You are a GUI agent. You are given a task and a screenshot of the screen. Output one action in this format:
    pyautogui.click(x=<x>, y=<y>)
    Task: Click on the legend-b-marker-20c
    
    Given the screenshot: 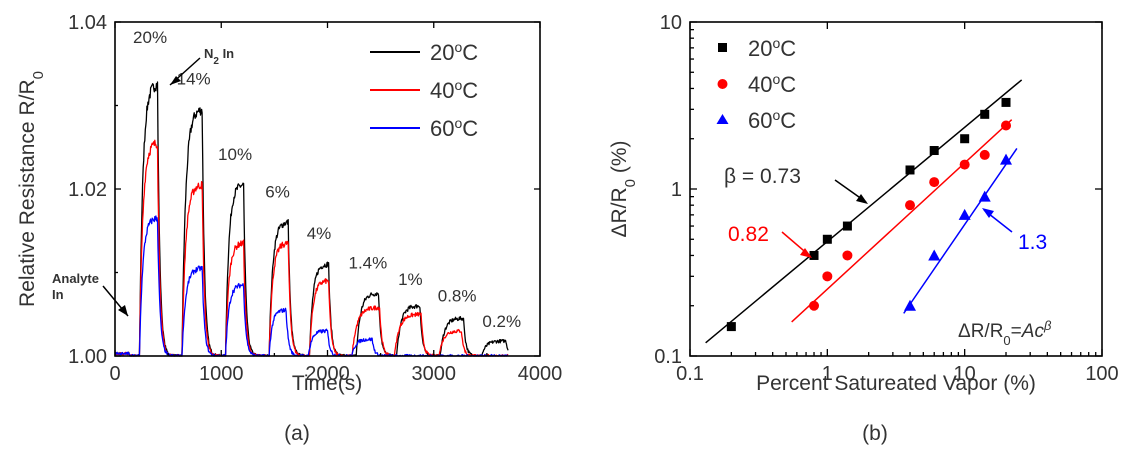 What is the action you would take?
    pyautogui.click(x=722, y=47)
    